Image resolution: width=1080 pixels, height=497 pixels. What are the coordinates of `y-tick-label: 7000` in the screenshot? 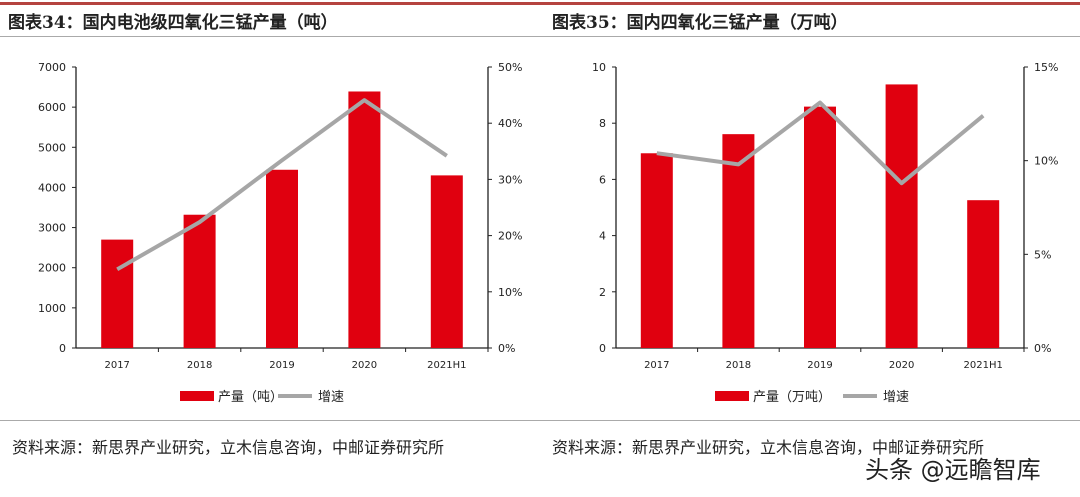 It's located at (52, 67).